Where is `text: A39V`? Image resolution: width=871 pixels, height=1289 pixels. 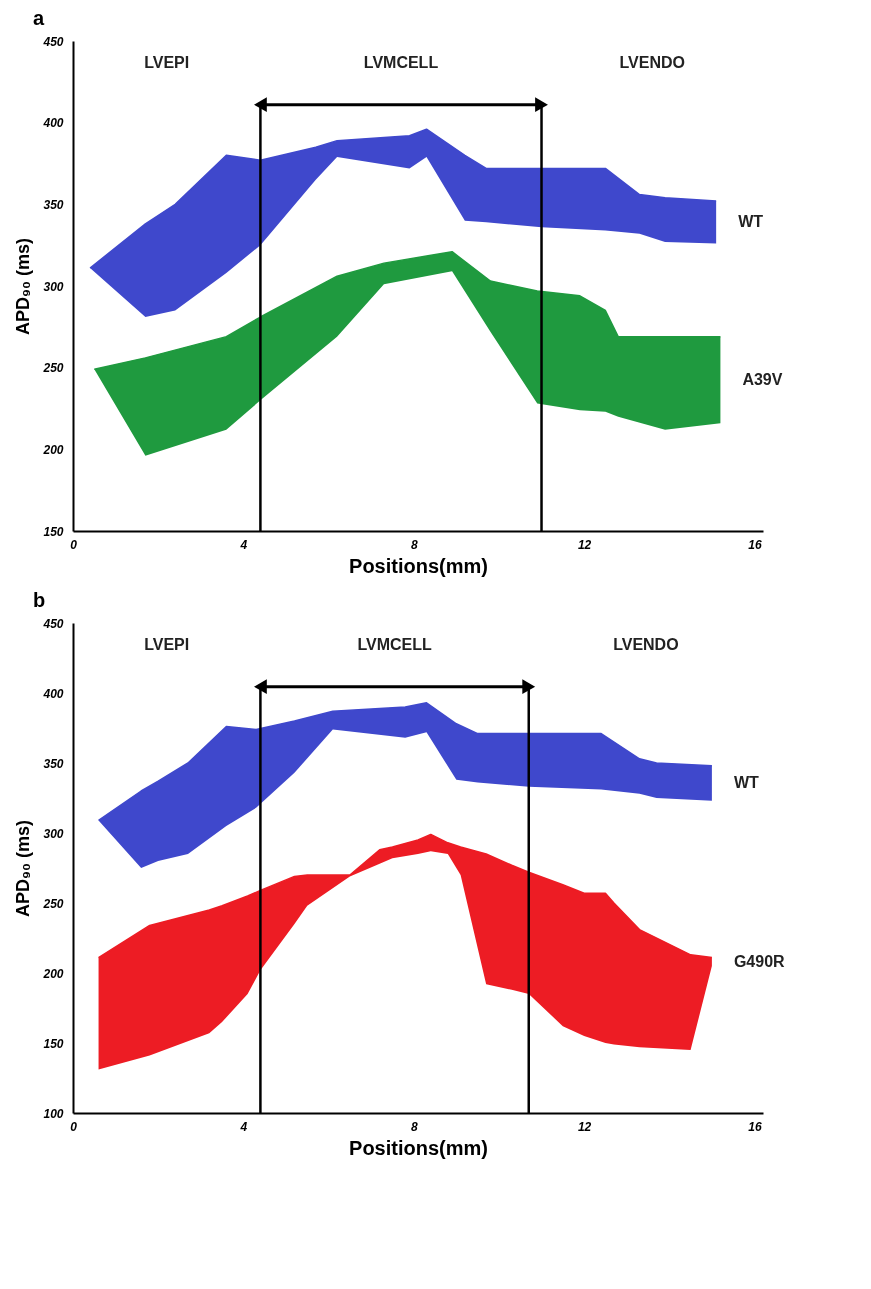
text: A39V is located at coordinates (762, 379).